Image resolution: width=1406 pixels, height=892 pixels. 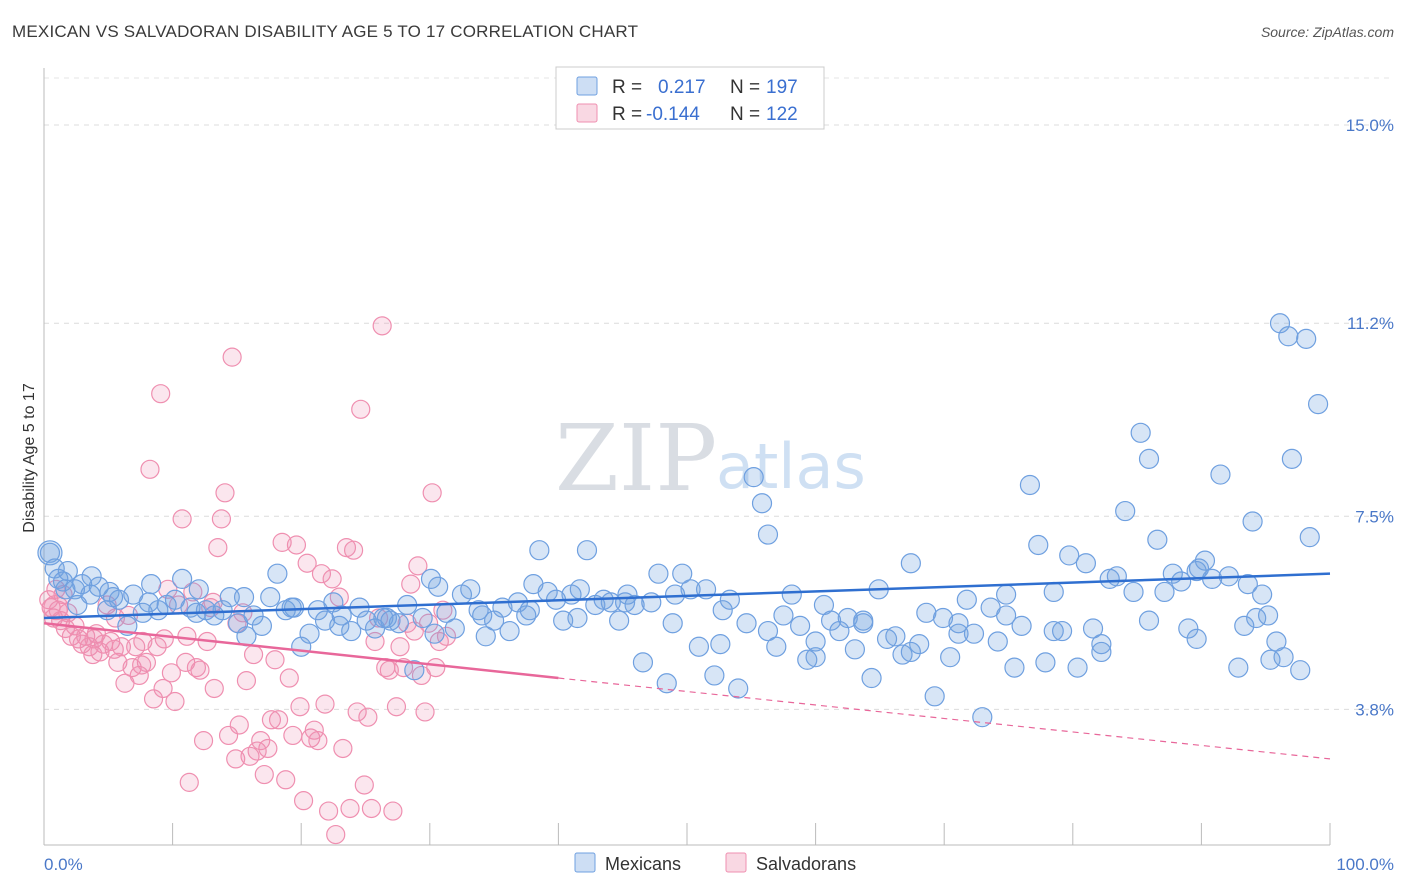 I want to click on y-tick-label-1: 7.5%, so click(x=1374, y=516).